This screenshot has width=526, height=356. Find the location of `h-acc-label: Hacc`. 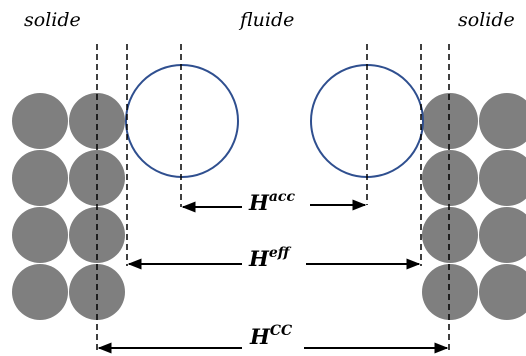

h-acc-label: Hacc is located at coordinates (271, 202).